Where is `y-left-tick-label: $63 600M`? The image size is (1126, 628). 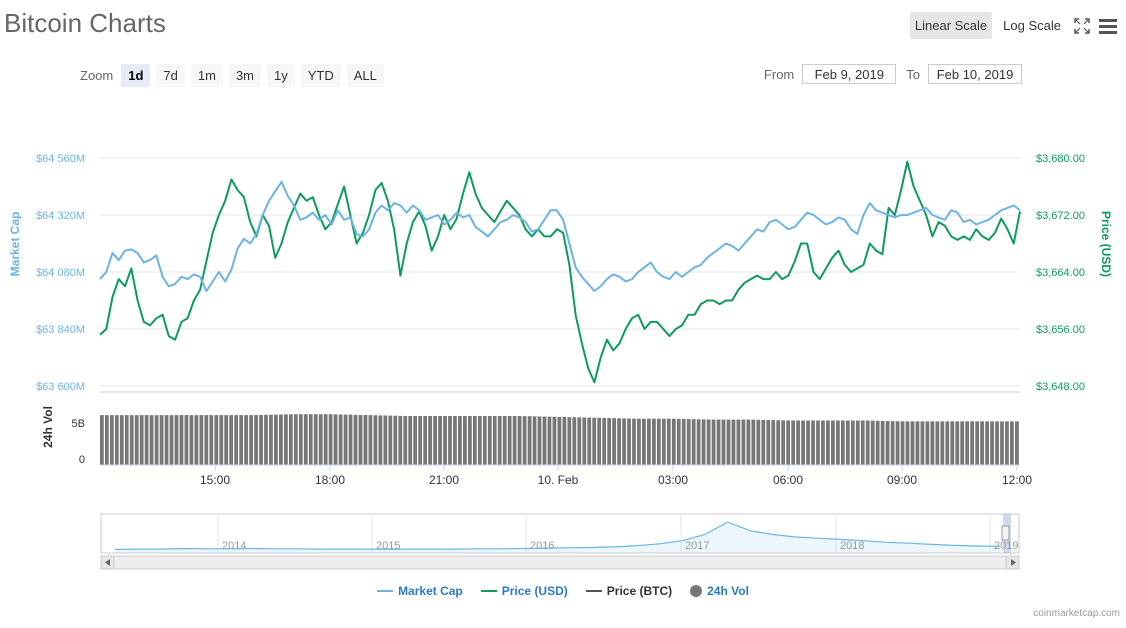 y-left-tick-label: $63 600M is located at coordinates (60, 387).